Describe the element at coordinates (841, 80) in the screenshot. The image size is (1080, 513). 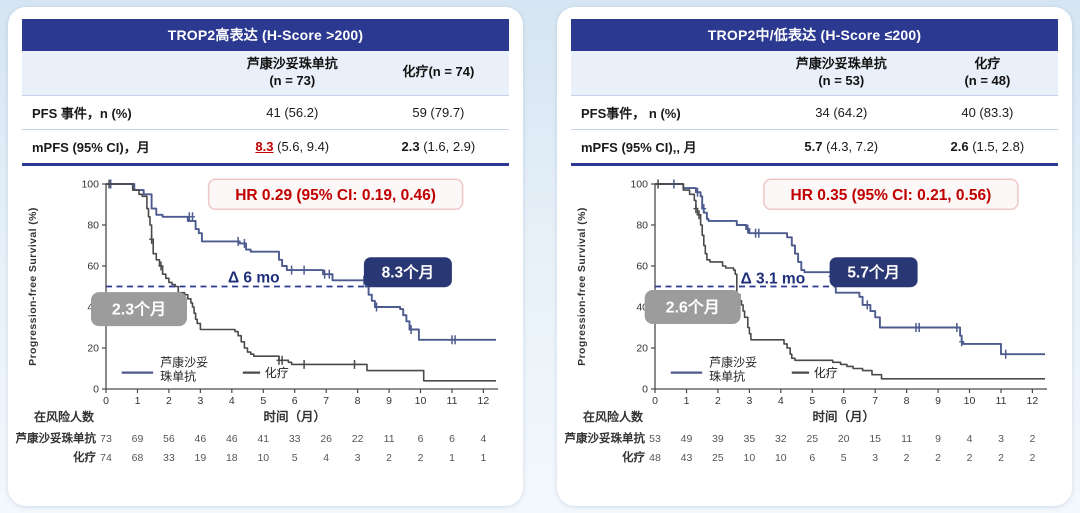
I see `col-header-line: (n = 53)` at that location.